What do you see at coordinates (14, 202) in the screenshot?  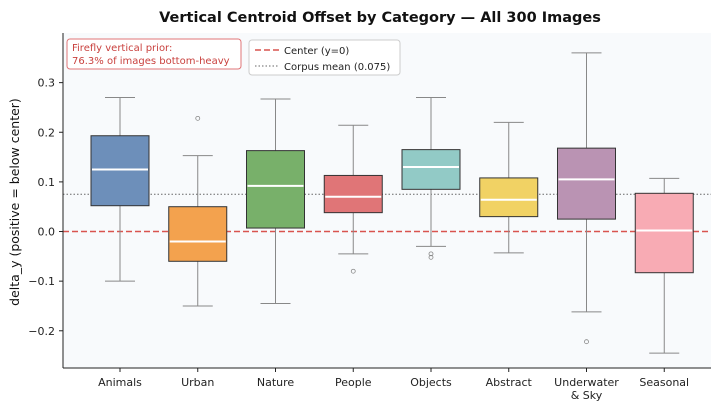 I see `y-axis-label: delta_y (positive = below center)` at bounding box center [14, 202].